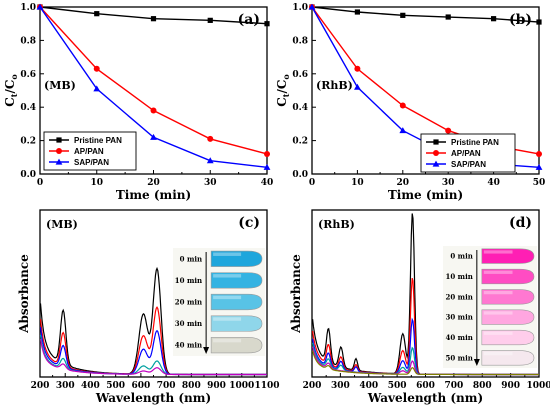 This screenshot has width=550, height=408. I want to click on x-tick-label: 10, so click(96, 183).